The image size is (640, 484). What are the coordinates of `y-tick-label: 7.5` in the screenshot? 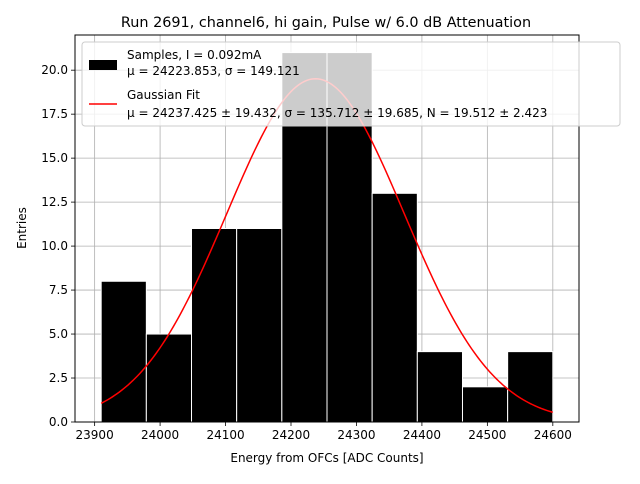 It's located at (58, 290).